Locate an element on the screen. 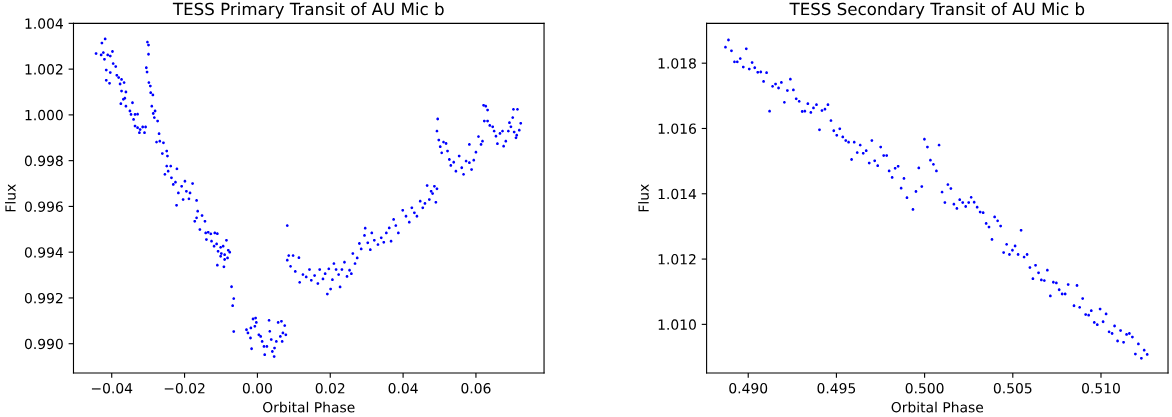 This screenshot has width=1172, height=417. x-tick-label: −0.02 is located at coordinates (184, 388).